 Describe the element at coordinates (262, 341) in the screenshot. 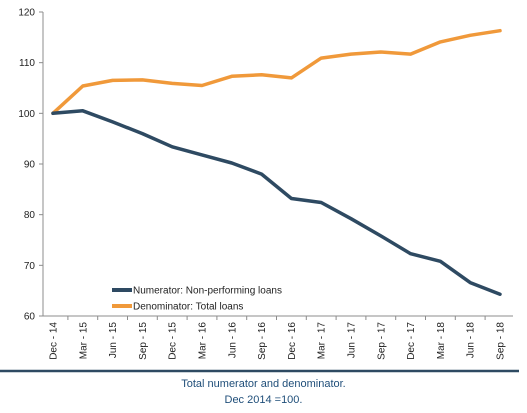

I see `x-tick-label: Sep - 16` at that location.